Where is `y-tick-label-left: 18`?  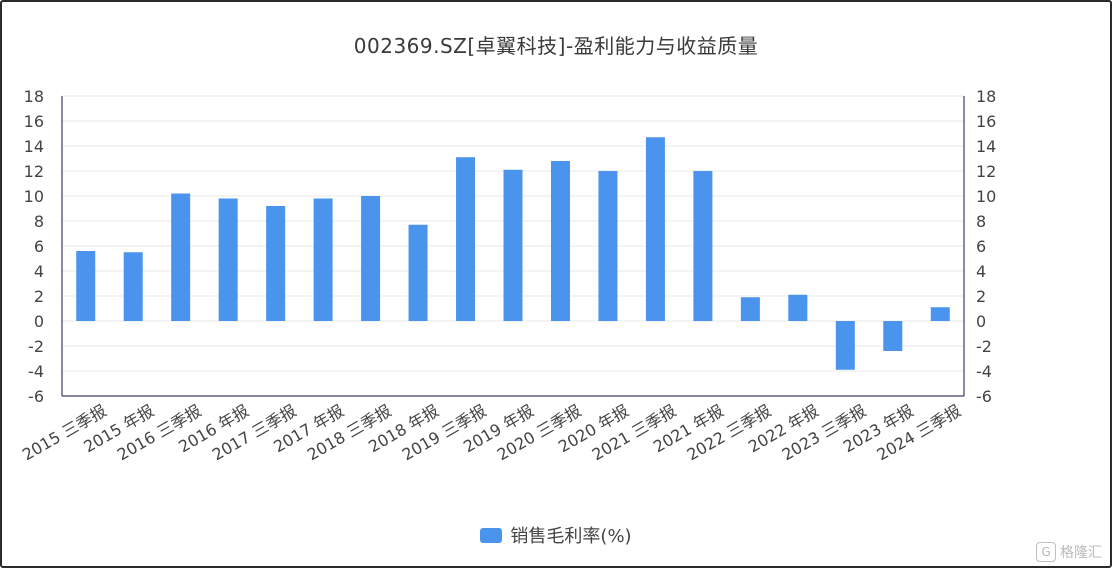
y-tick-label-left: 18 is located at coordinates (34, 96).